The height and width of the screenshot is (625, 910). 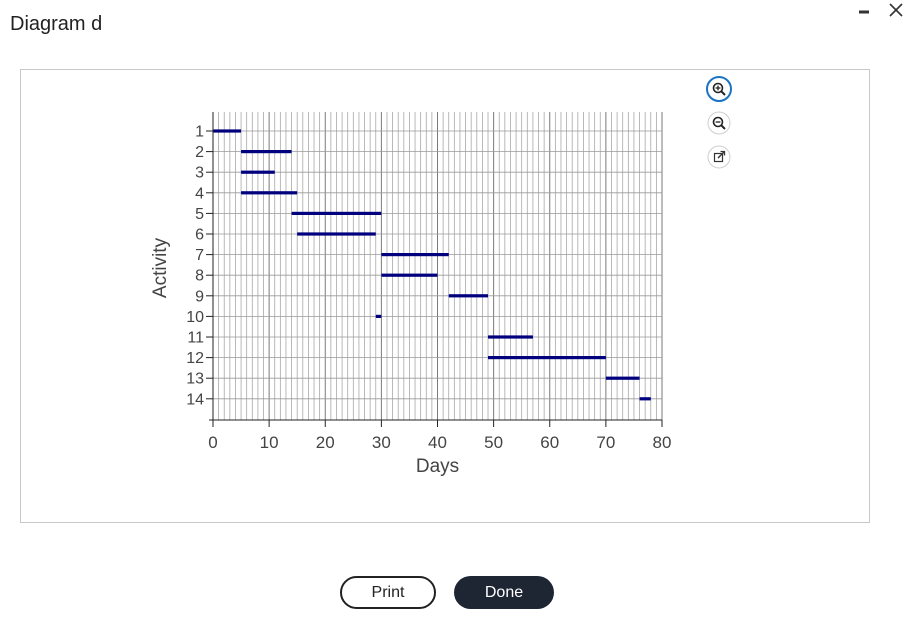 I want to click on dialog-title: Diagram d, so click(x=56, y=24).